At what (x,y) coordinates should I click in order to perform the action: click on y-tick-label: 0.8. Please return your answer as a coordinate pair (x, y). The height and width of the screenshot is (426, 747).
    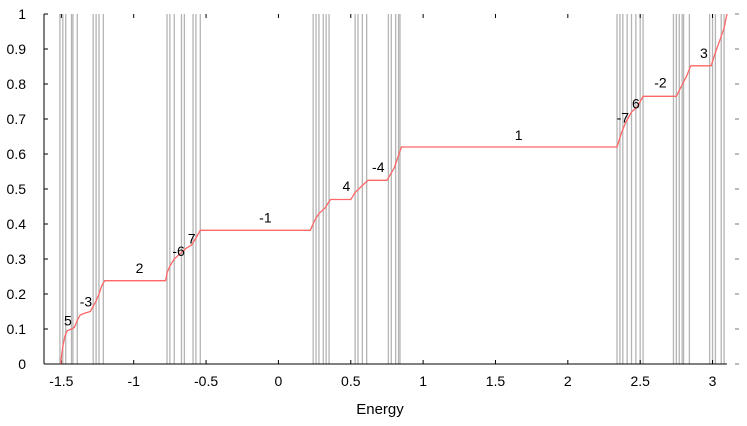
    Looking at the image, I should click on (17, 84).